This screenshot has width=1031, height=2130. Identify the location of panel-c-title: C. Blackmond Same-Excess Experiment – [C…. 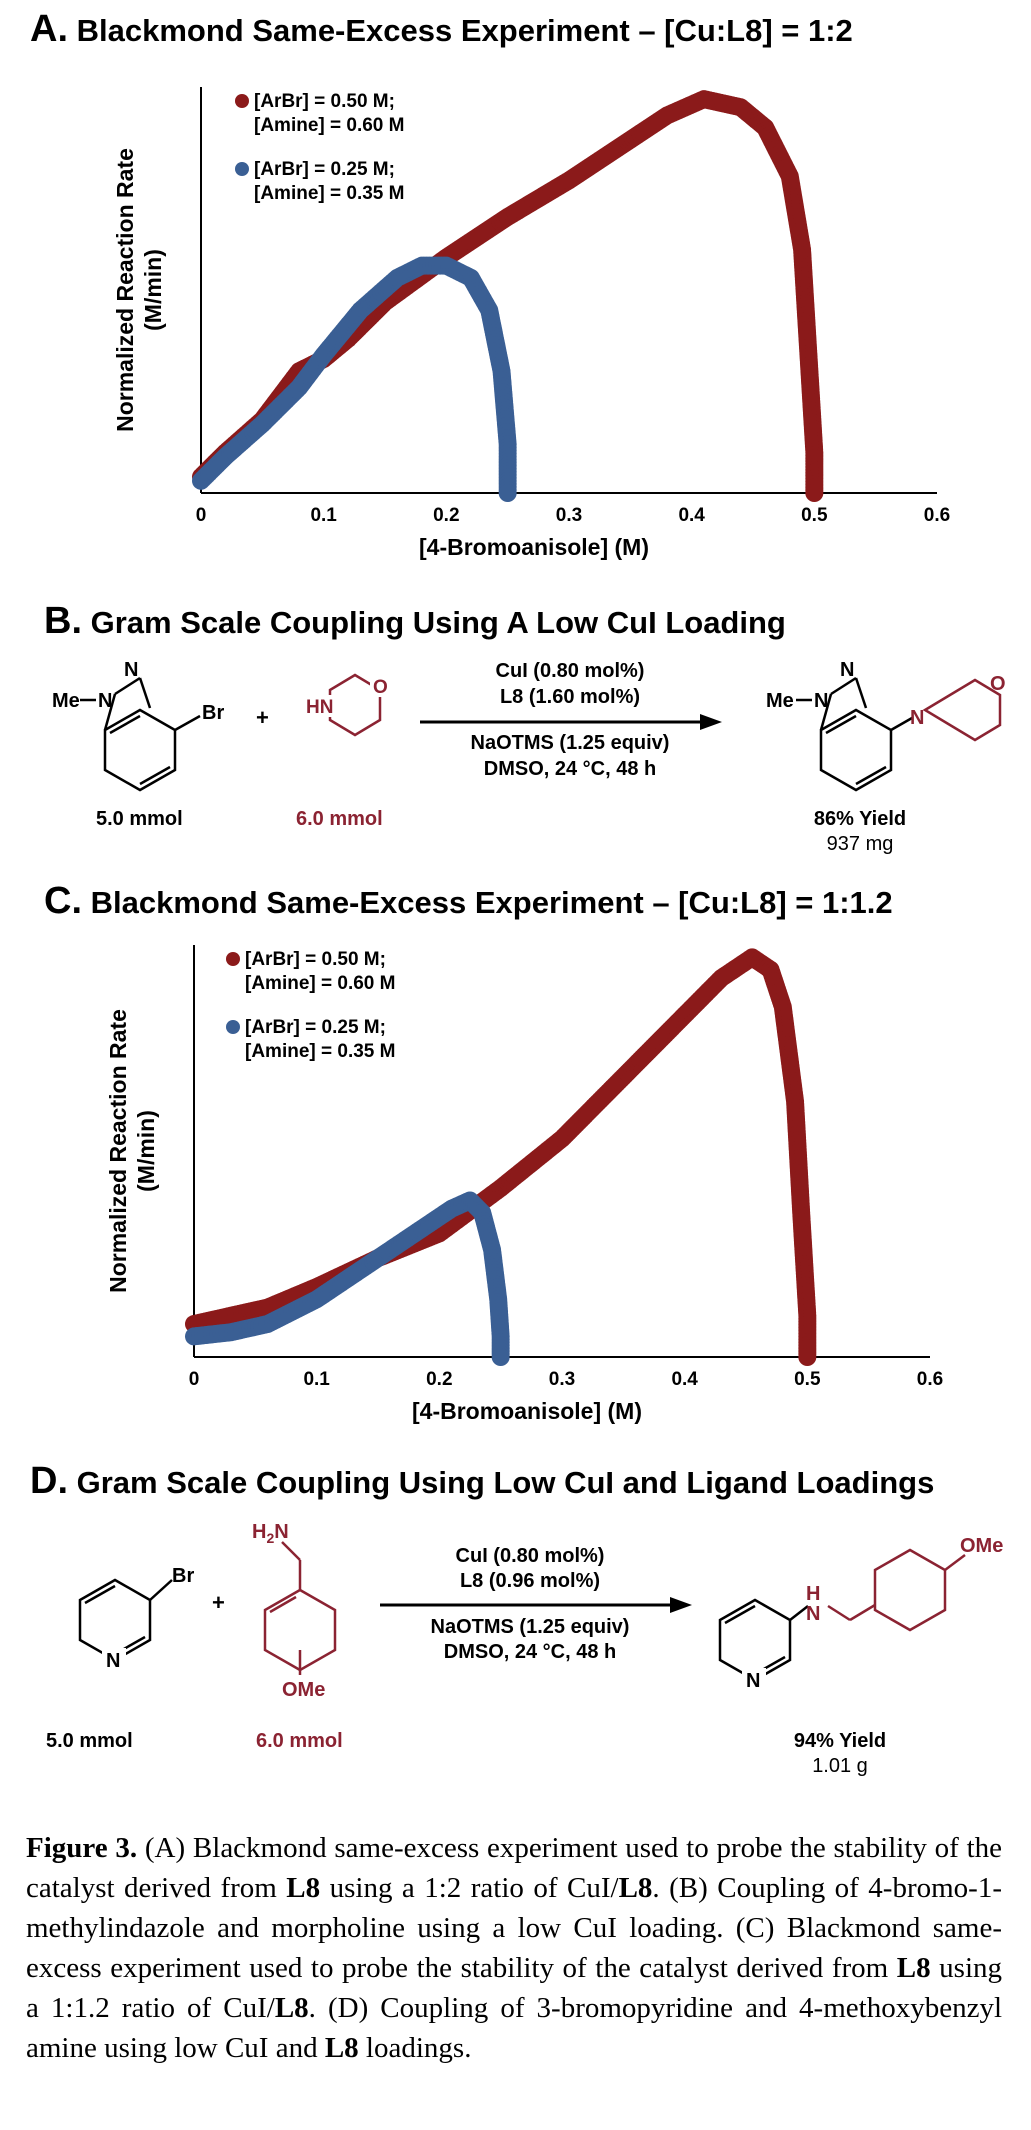
(468, 901).